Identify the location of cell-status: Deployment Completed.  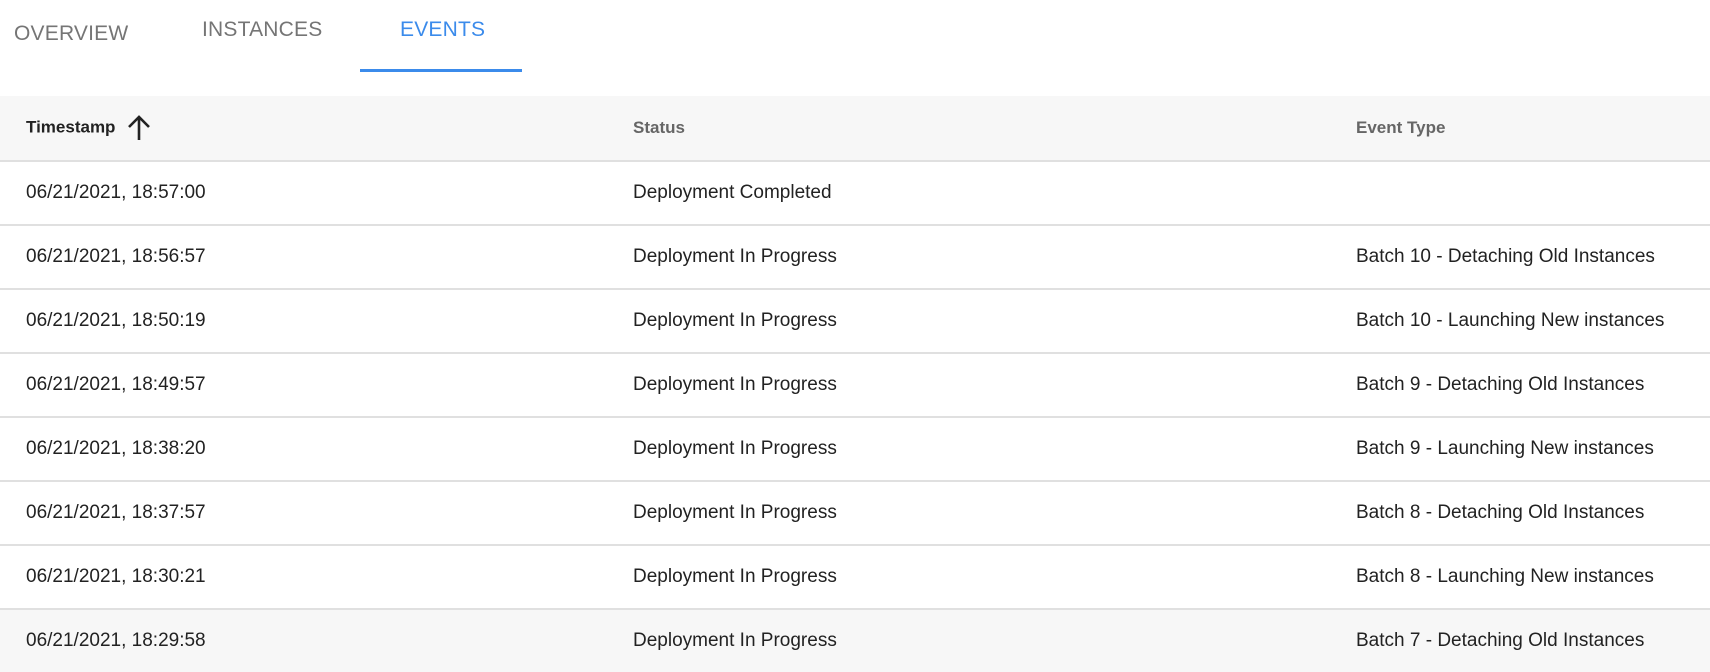
(732, 192).